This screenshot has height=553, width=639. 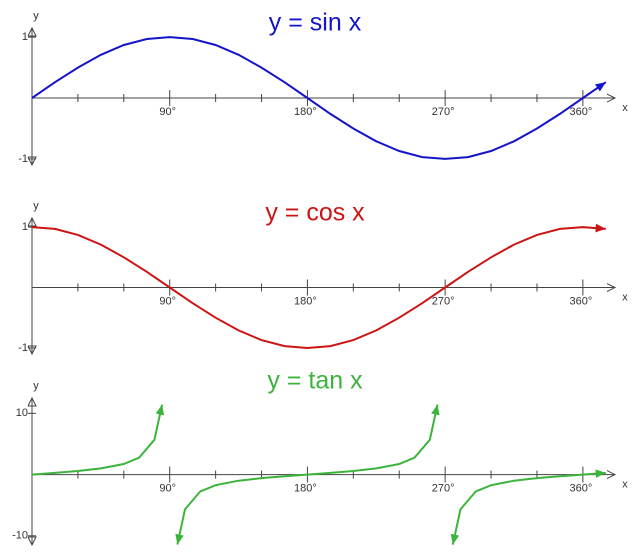 I want to click on y-tick-label: -10, so click(x=20, y=536).